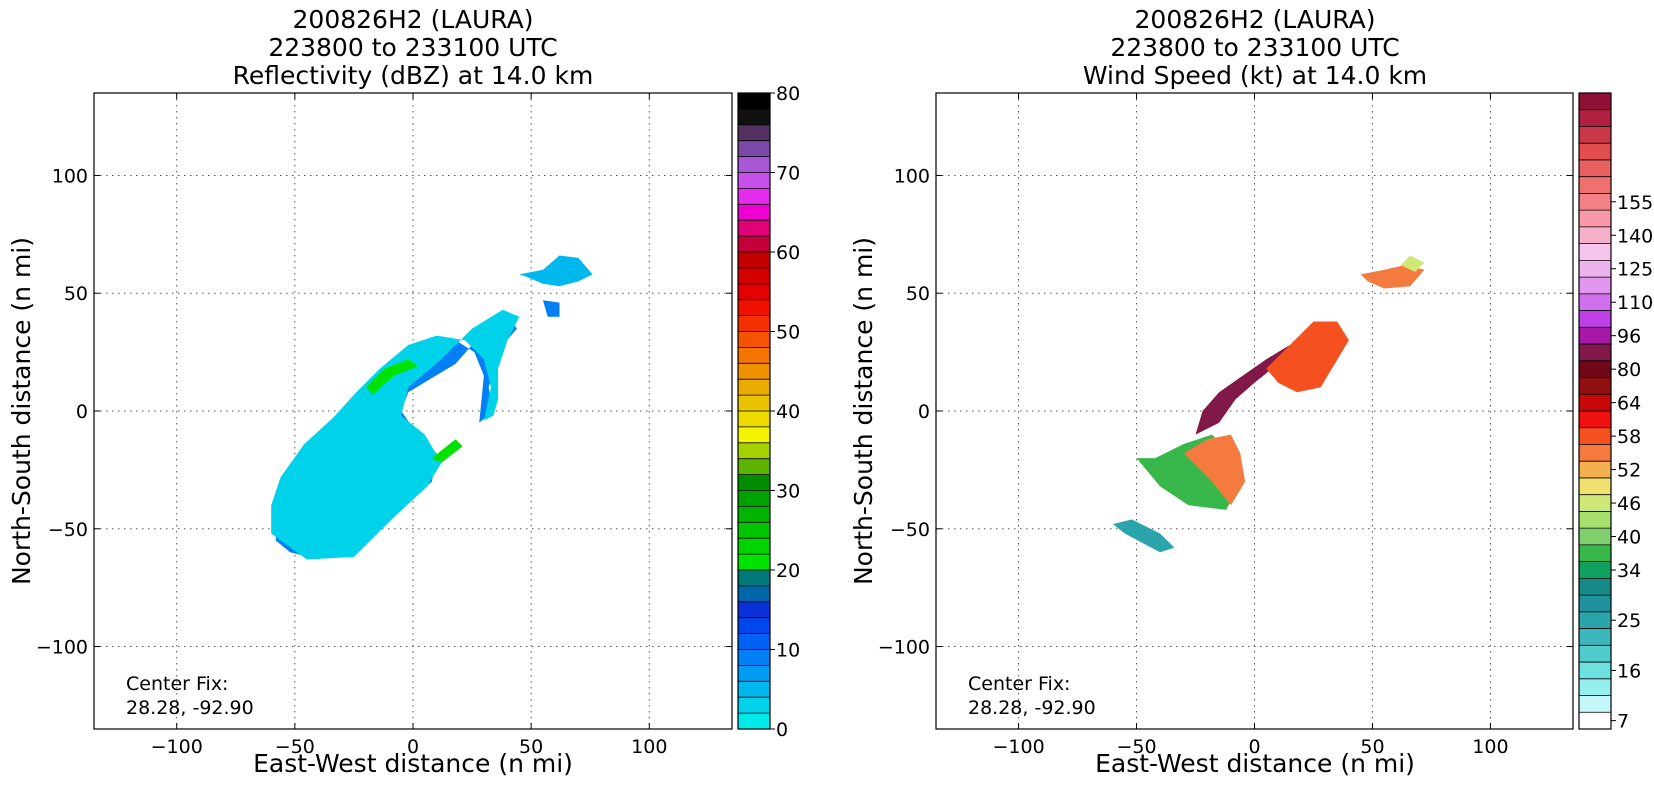  Describe the element at coordinates (1019, 684) in the screenshot. I see `right-center-fix-label: Center Fix:` at that location.